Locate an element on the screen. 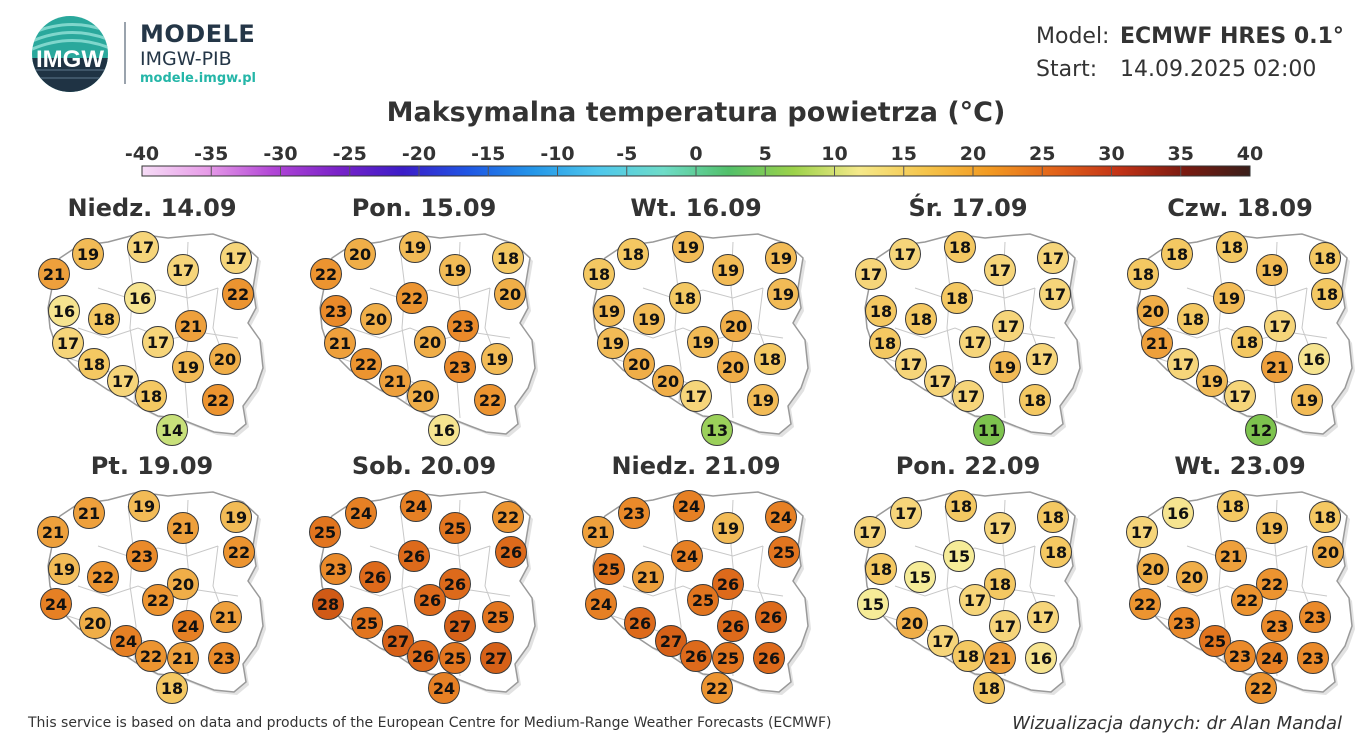  day-title: Sob. 20.09 is located at coordinates (424, 466).